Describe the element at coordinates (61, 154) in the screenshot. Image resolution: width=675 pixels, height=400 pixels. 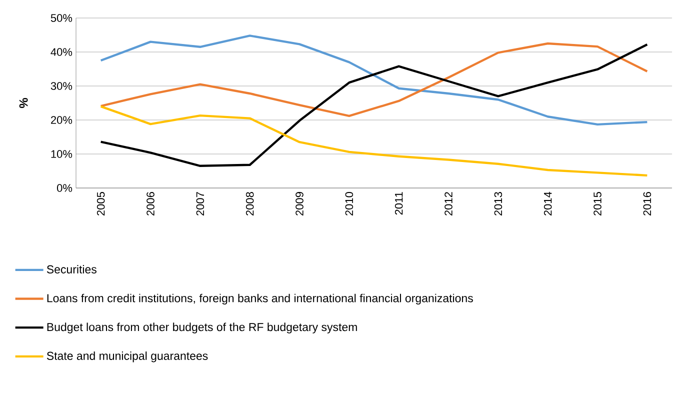
I see `y-tick-label: 10%` at that location.